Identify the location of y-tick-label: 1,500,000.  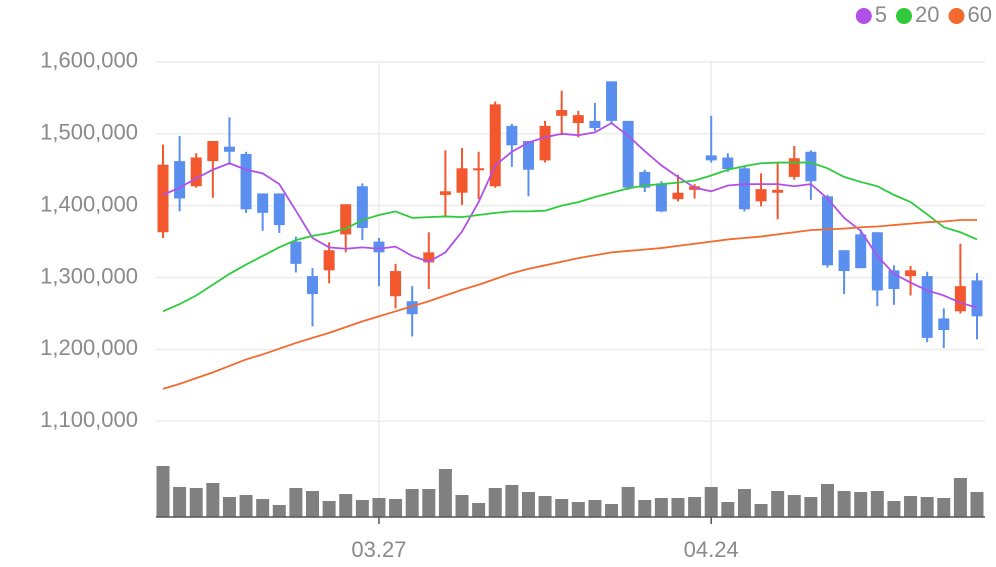
(89, 132).